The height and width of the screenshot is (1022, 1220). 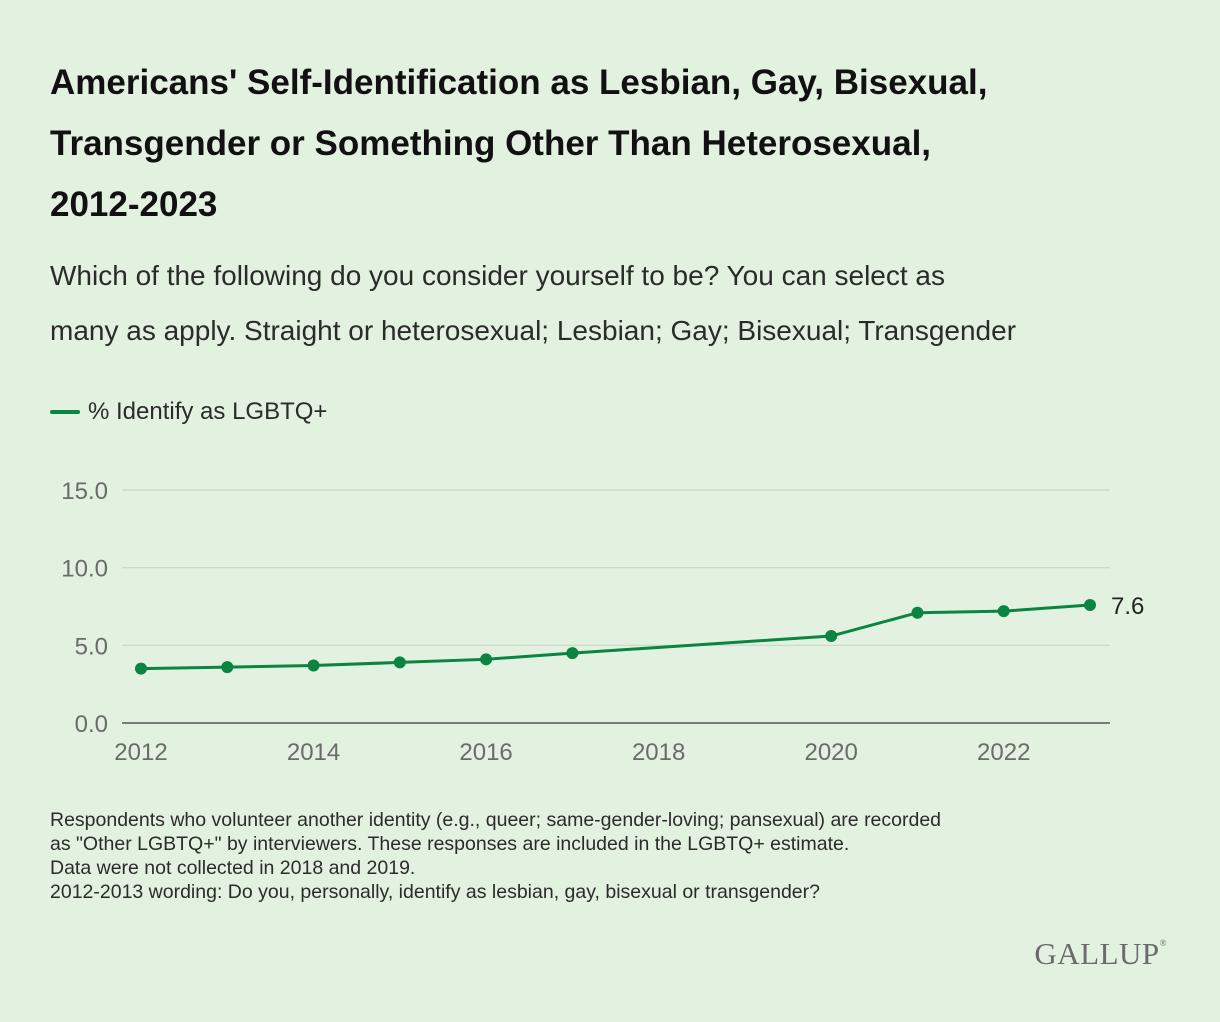 What do you see at coordinates (208, 411) in the screenshot?
I see `legend-label: % Identify as LGBTQ+` at bounding box center [208, 411].